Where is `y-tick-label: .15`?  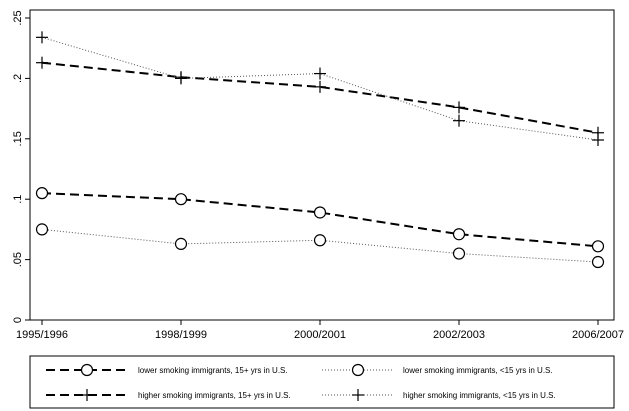
y-tick-label: .15 is located at coordinates (18, 138).